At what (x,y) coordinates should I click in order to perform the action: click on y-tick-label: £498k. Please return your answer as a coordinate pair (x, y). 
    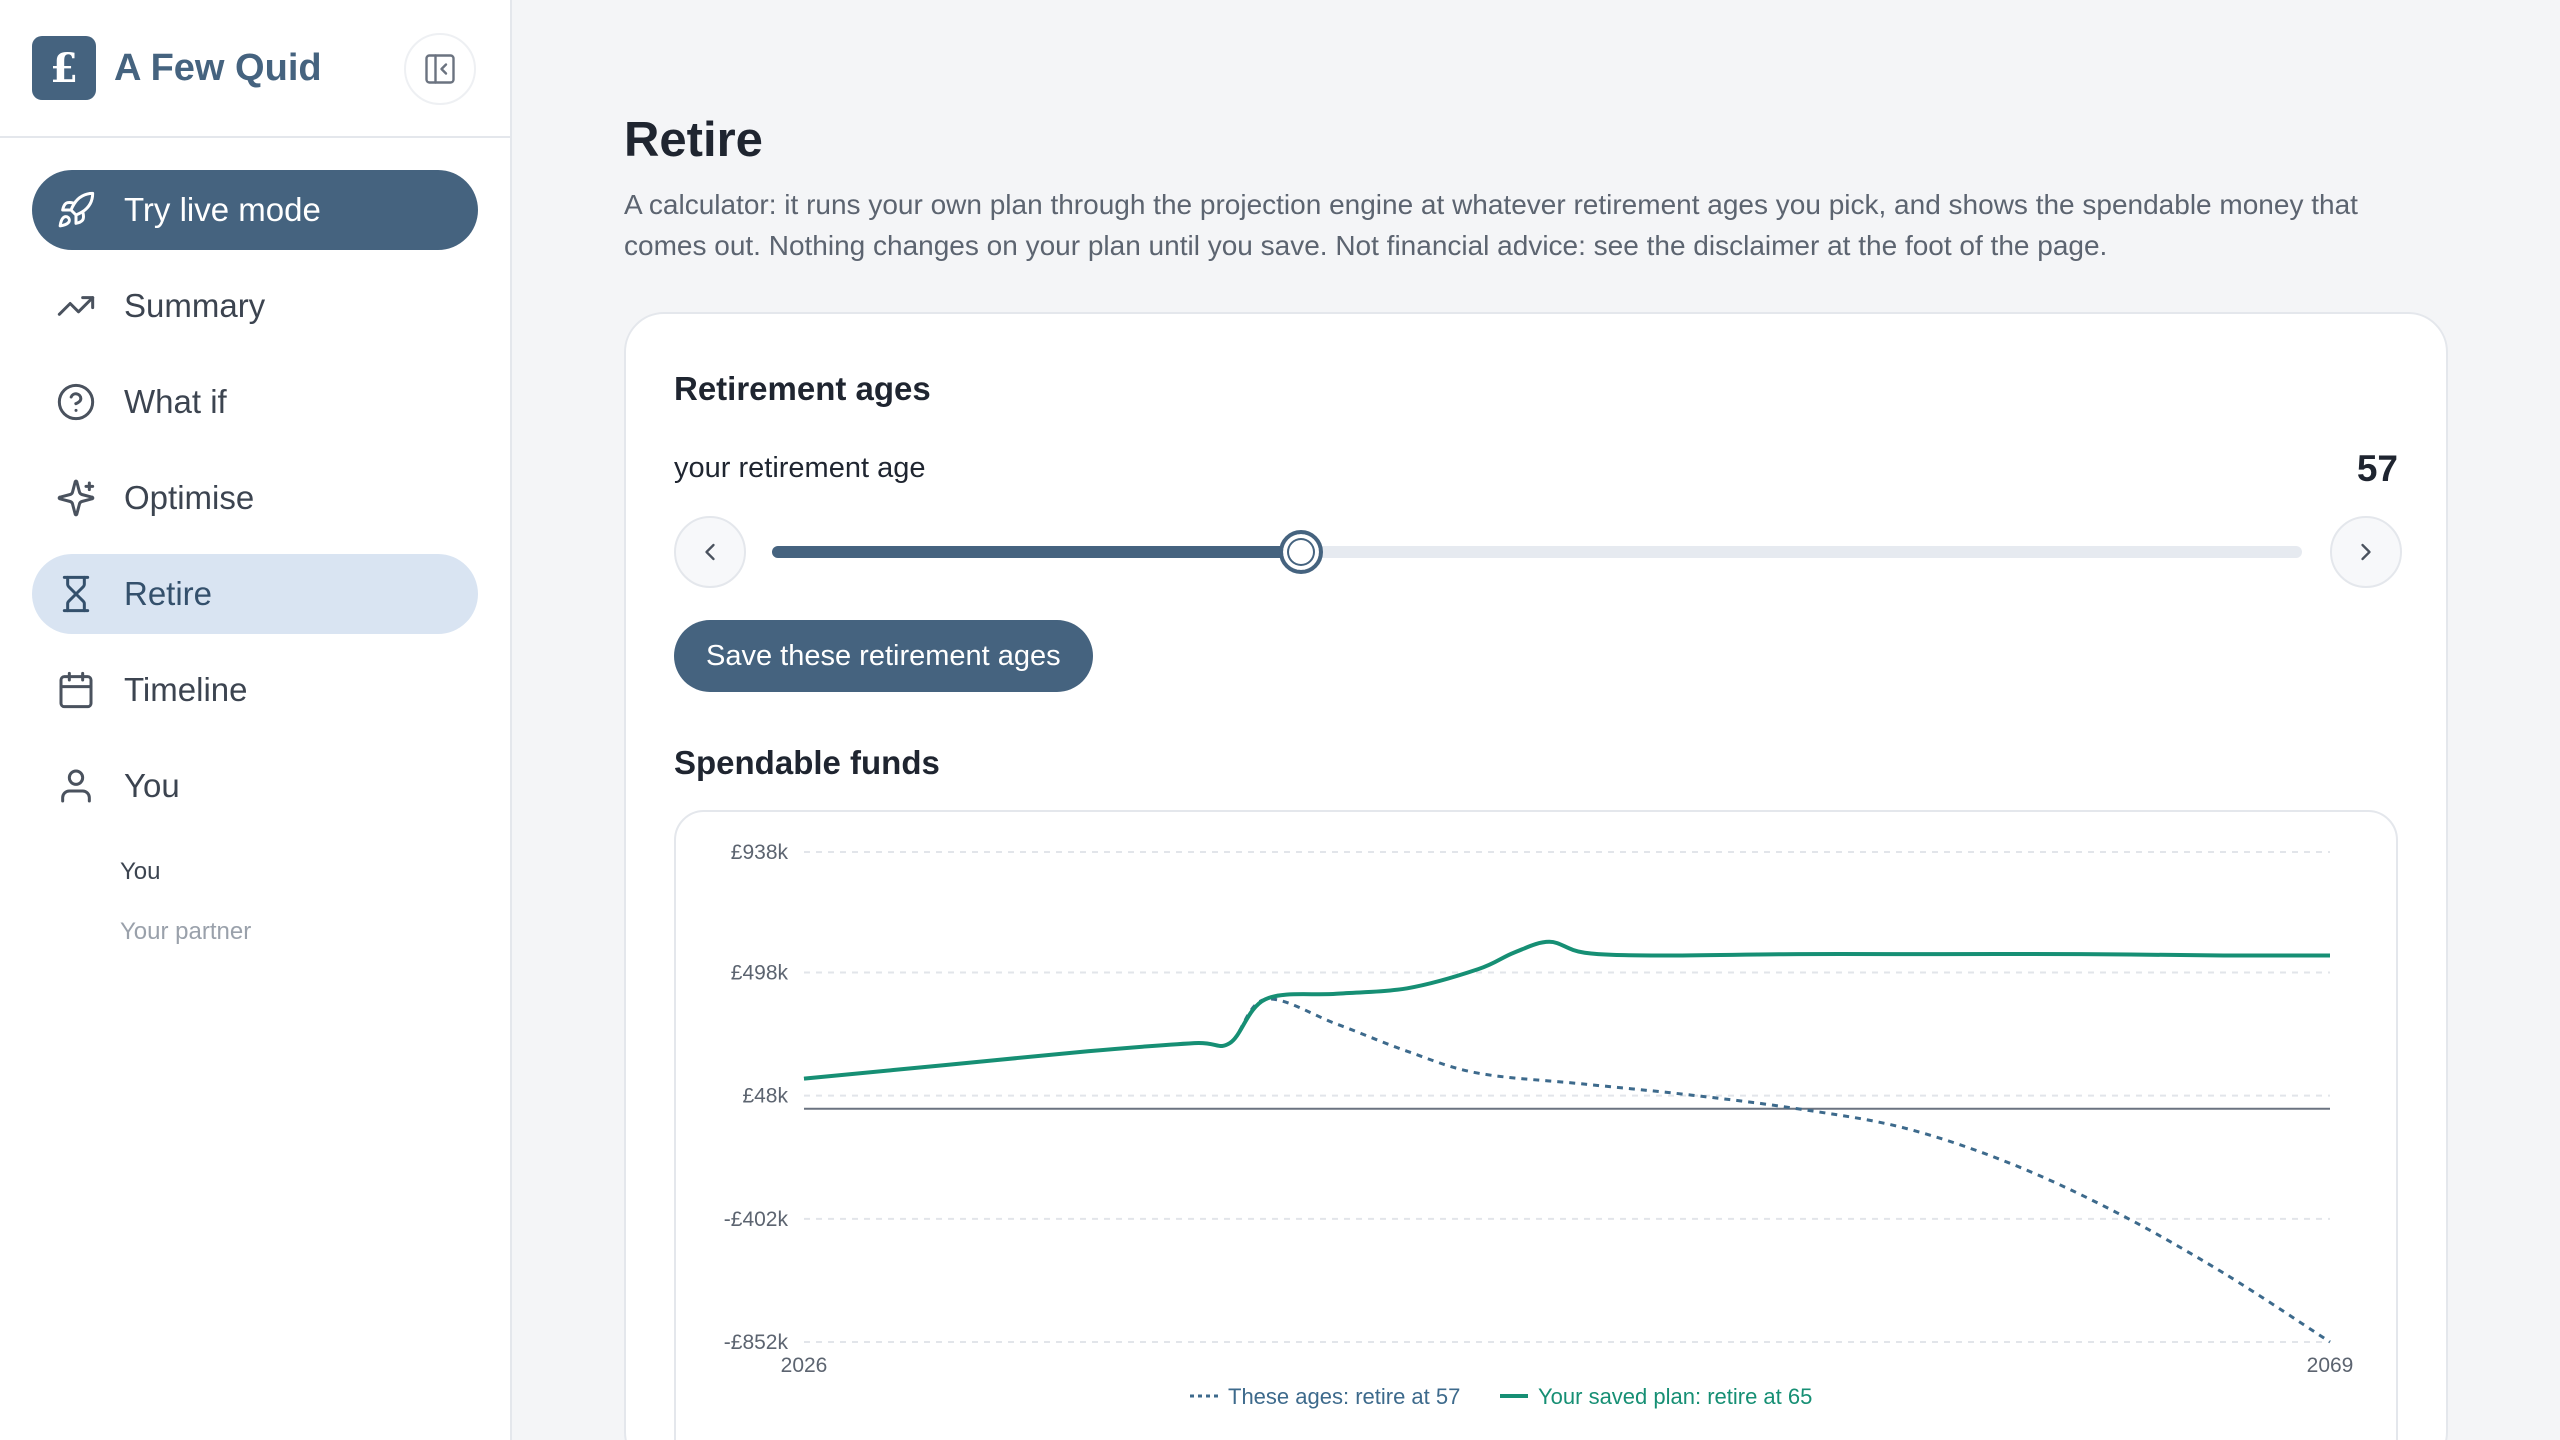
    Looking at the image, I should click on (760, 972).